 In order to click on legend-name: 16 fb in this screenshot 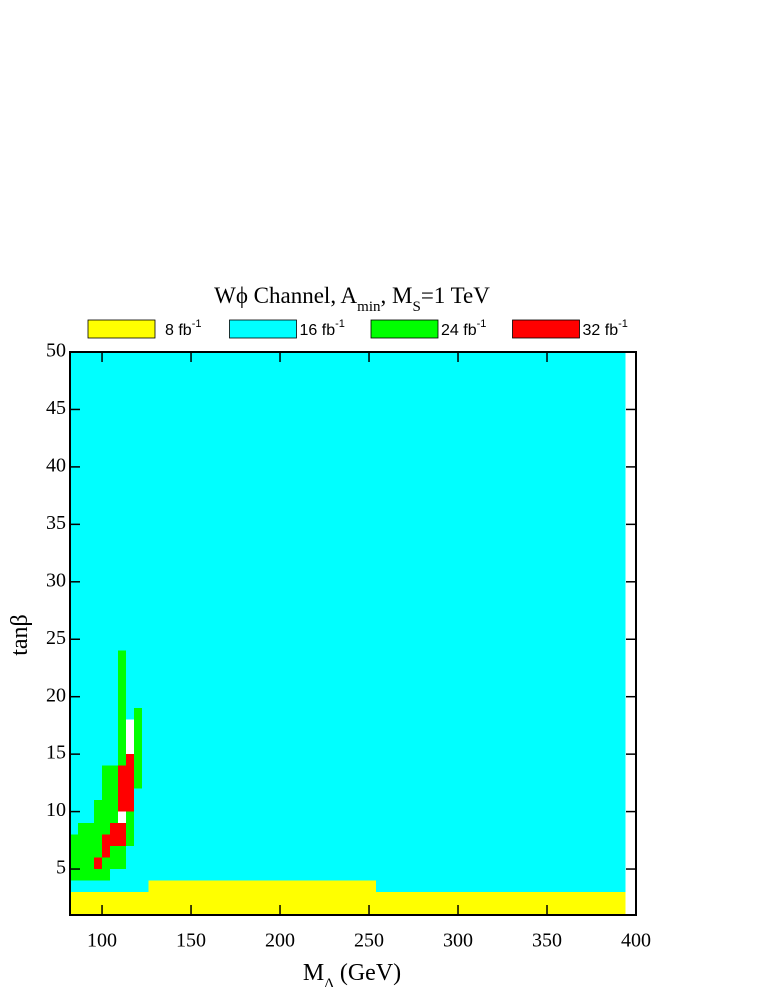, I will do `click(318, 330)`.